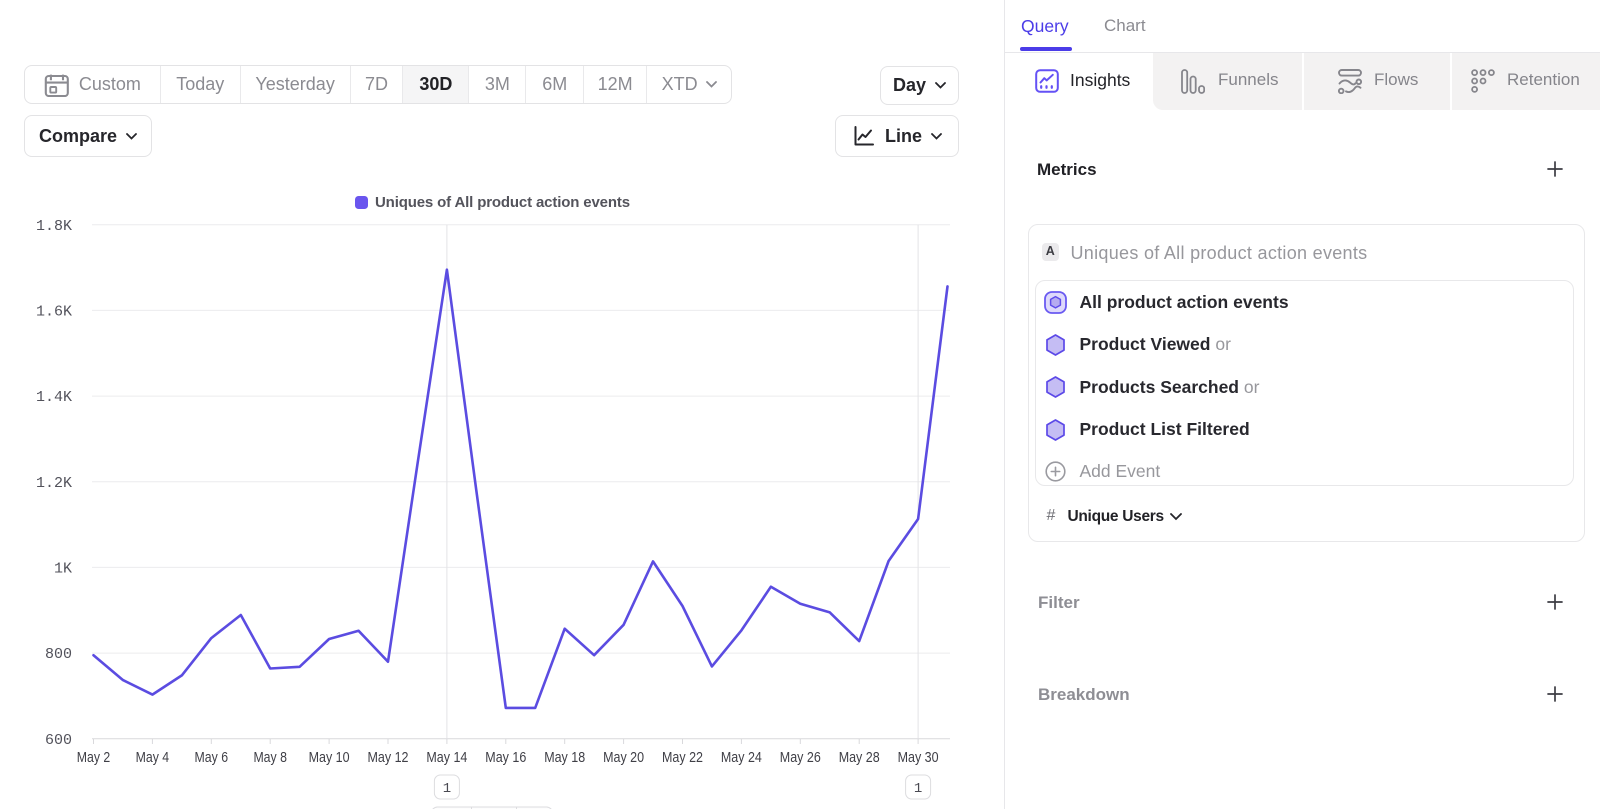 This screenshot has width=1600, height=809. What do you see at coordinates (446, 758) in the screenshot?
I see `svg-text: May 14` at bounding box center [446, 758].